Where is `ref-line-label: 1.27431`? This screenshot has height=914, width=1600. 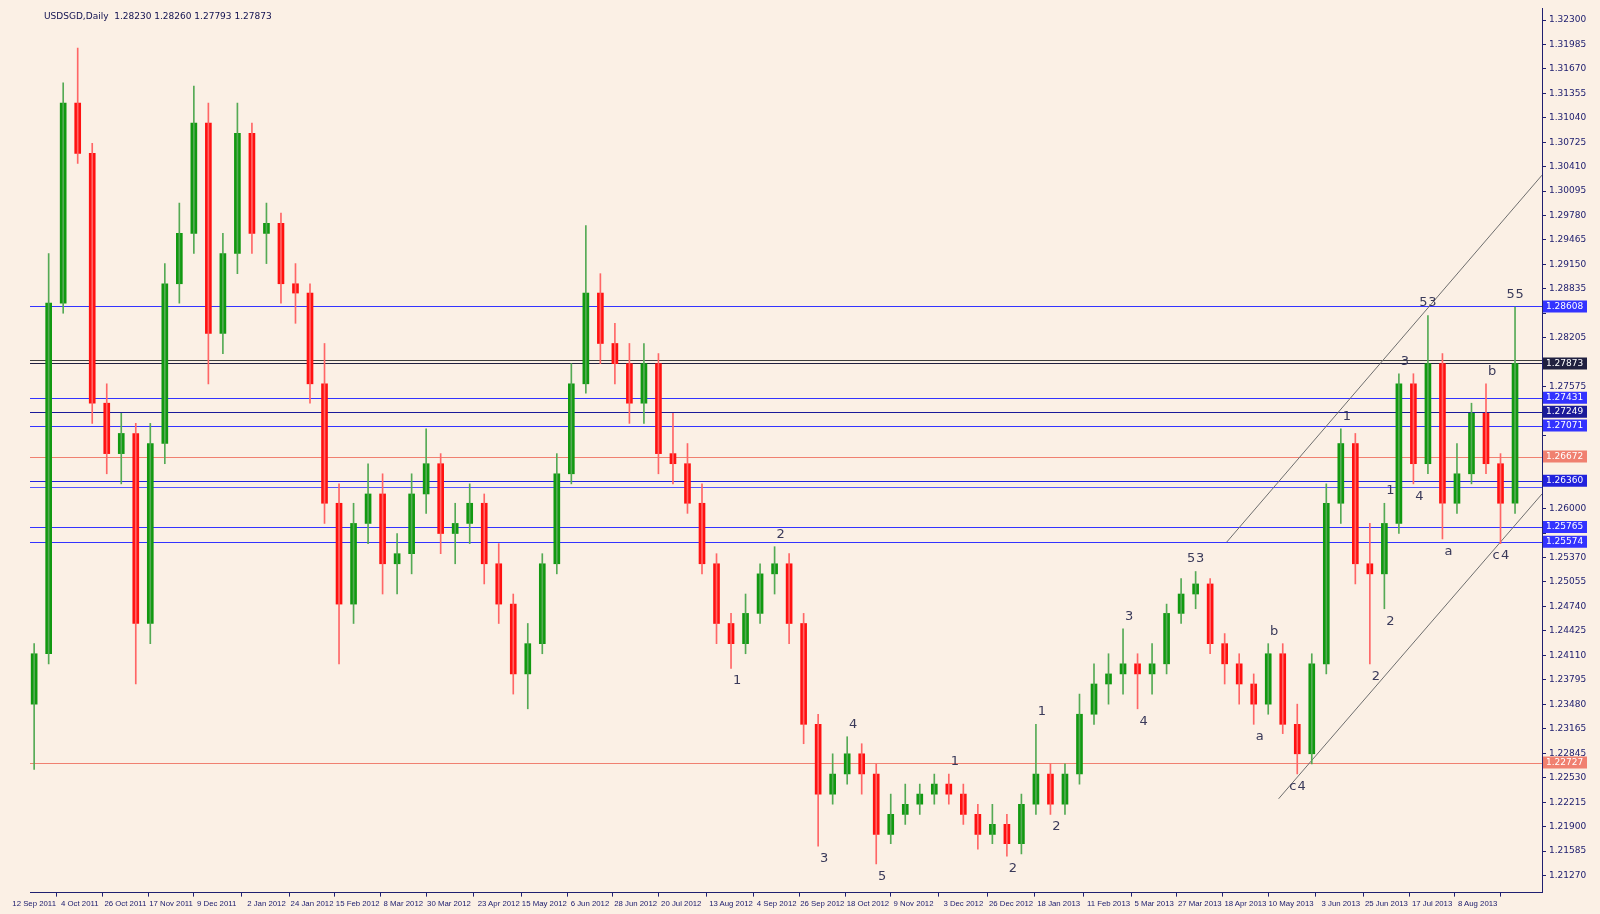 ref-line-label: 1.27431 is located at coordinates (1565, 397).